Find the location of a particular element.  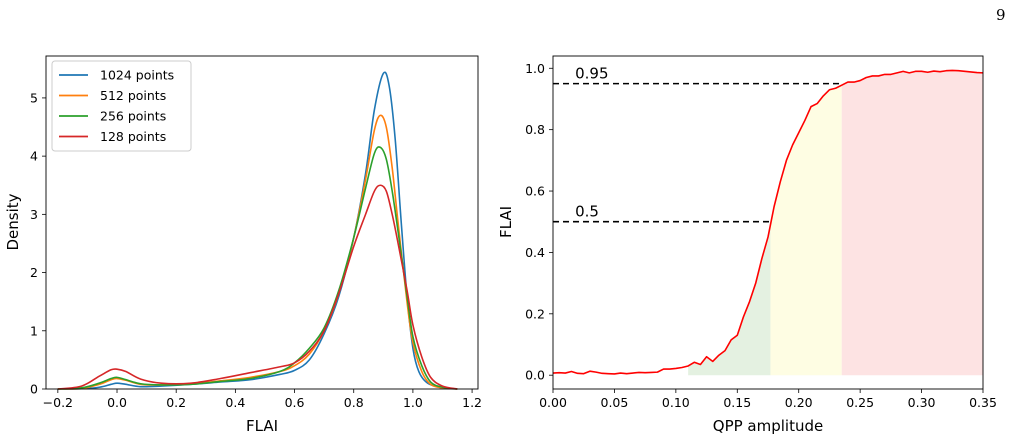

legend-label: 1024 points is located at coordinates (137, 75).